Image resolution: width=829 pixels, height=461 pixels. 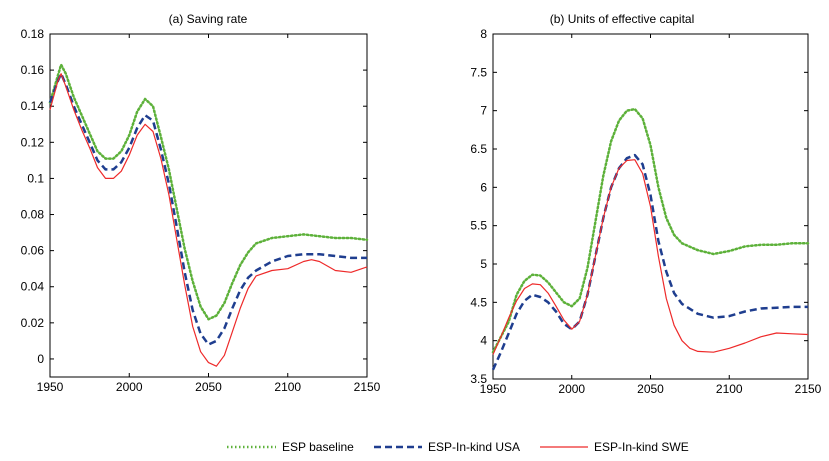 I want to click on legend-label-esp-in-kind-usa: ESP-In-kind USA, so click(x=474, y=447).